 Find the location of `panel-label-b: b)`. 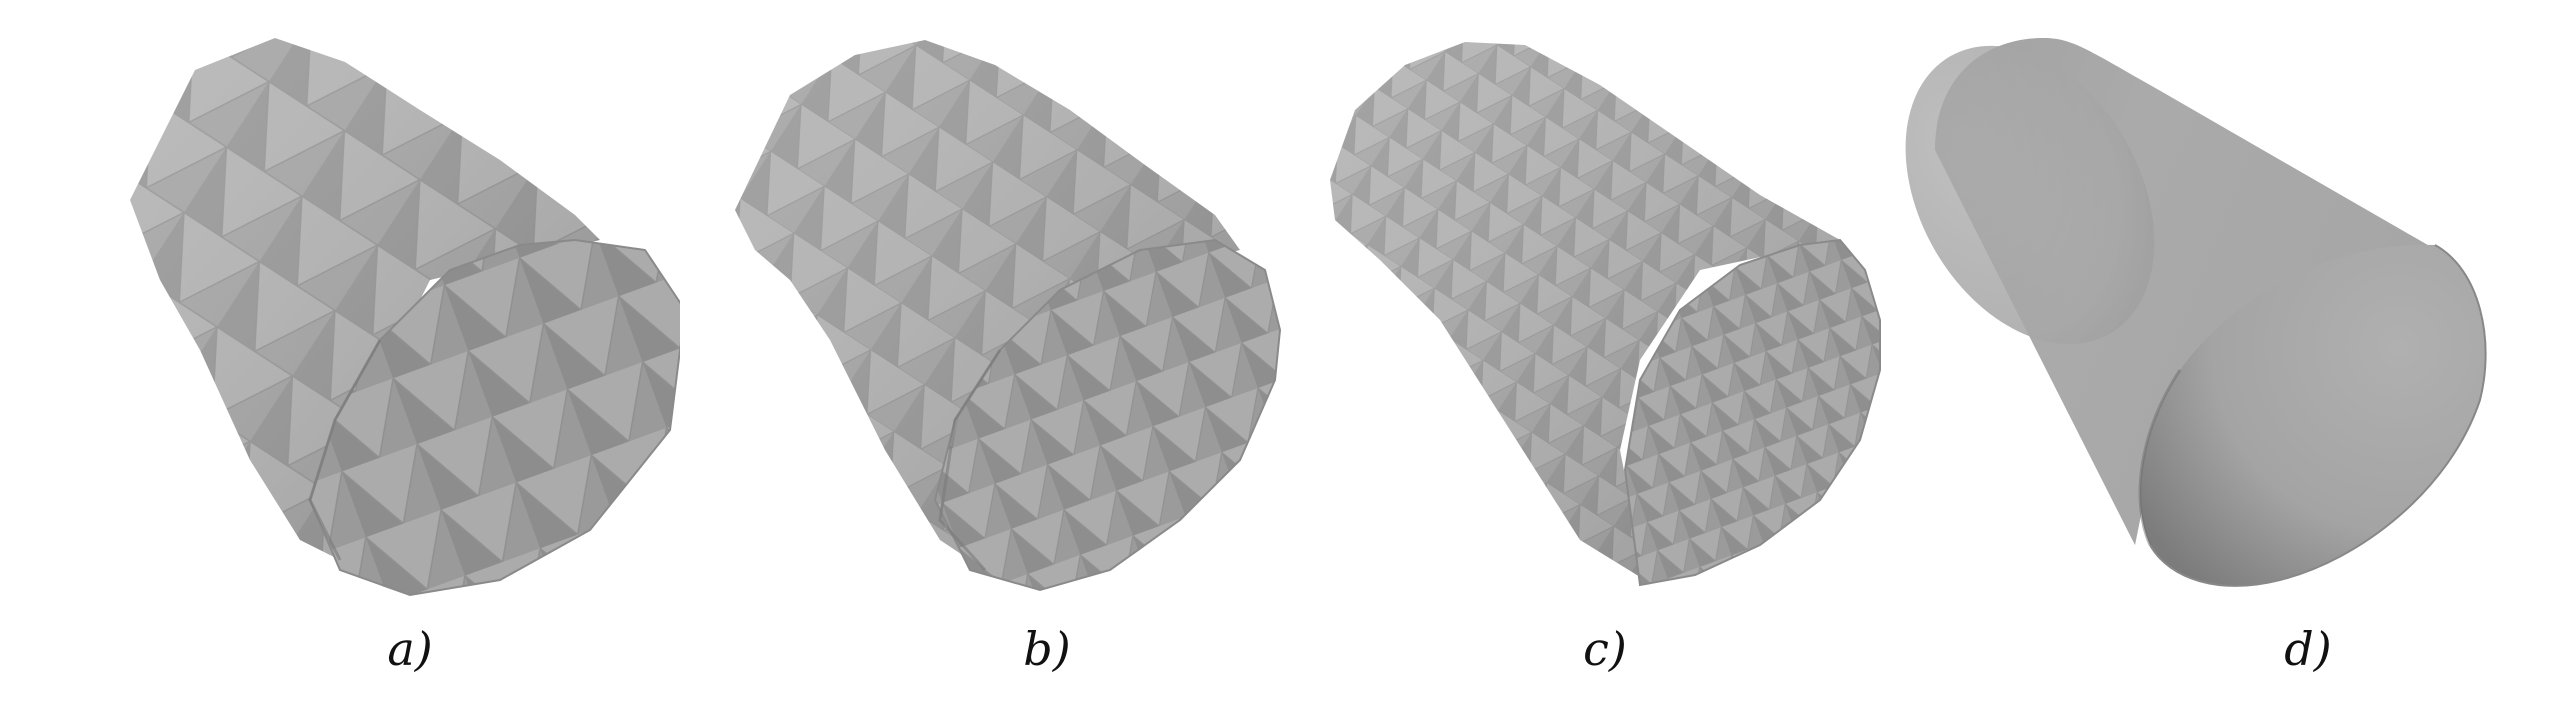

panel-label-b: b) is located at coordinates (1047, 649).